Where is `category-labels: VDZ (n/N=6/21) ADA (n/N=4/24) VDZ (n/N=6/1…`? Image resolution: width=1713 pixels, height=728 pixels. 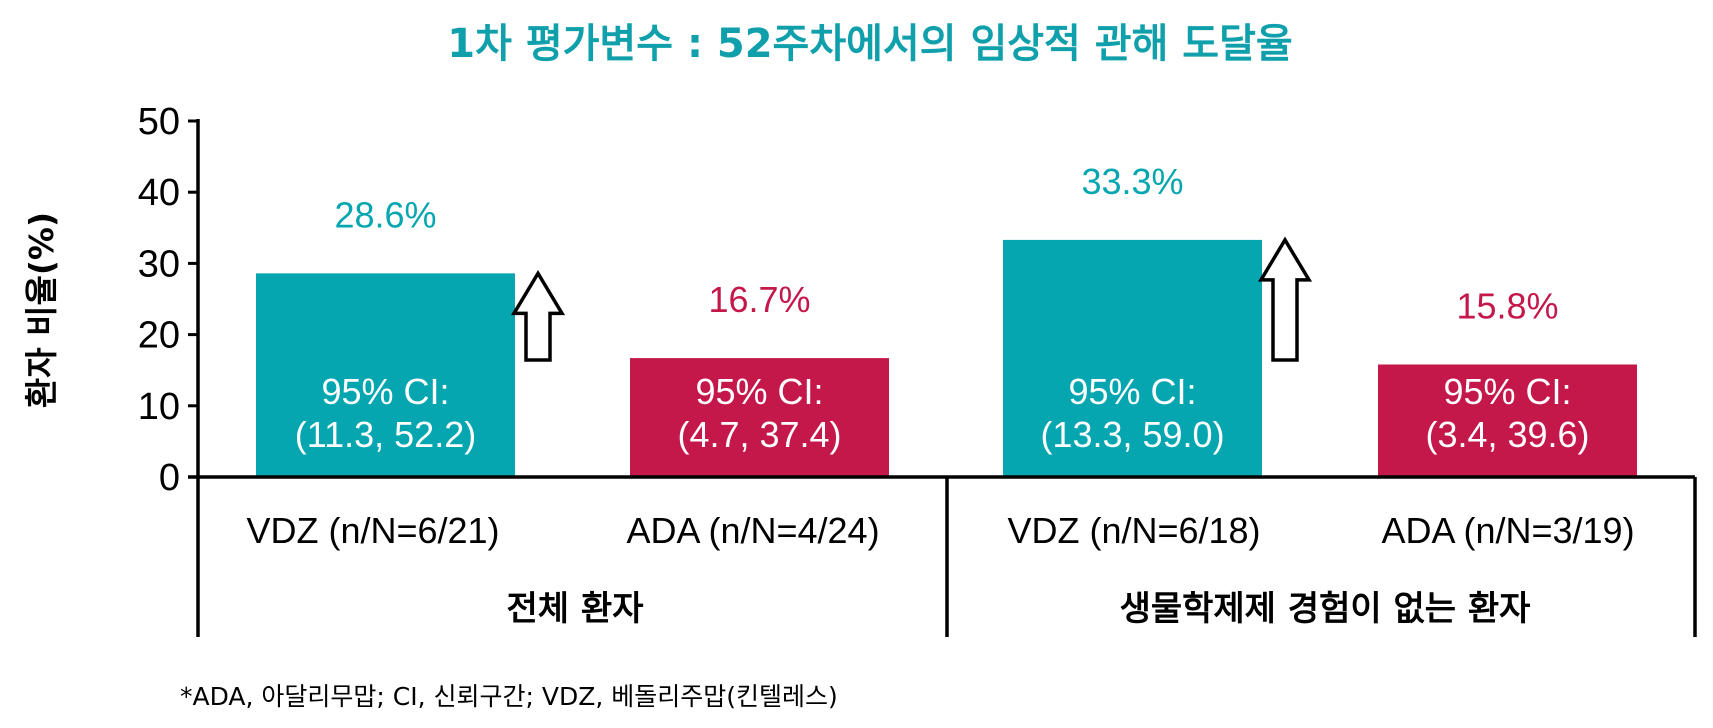 category-labels: VDZ (n/N=6/21) ADA (n/N=4/24) VDZ (n/N=6/1… is located at coordinates (940, 530).